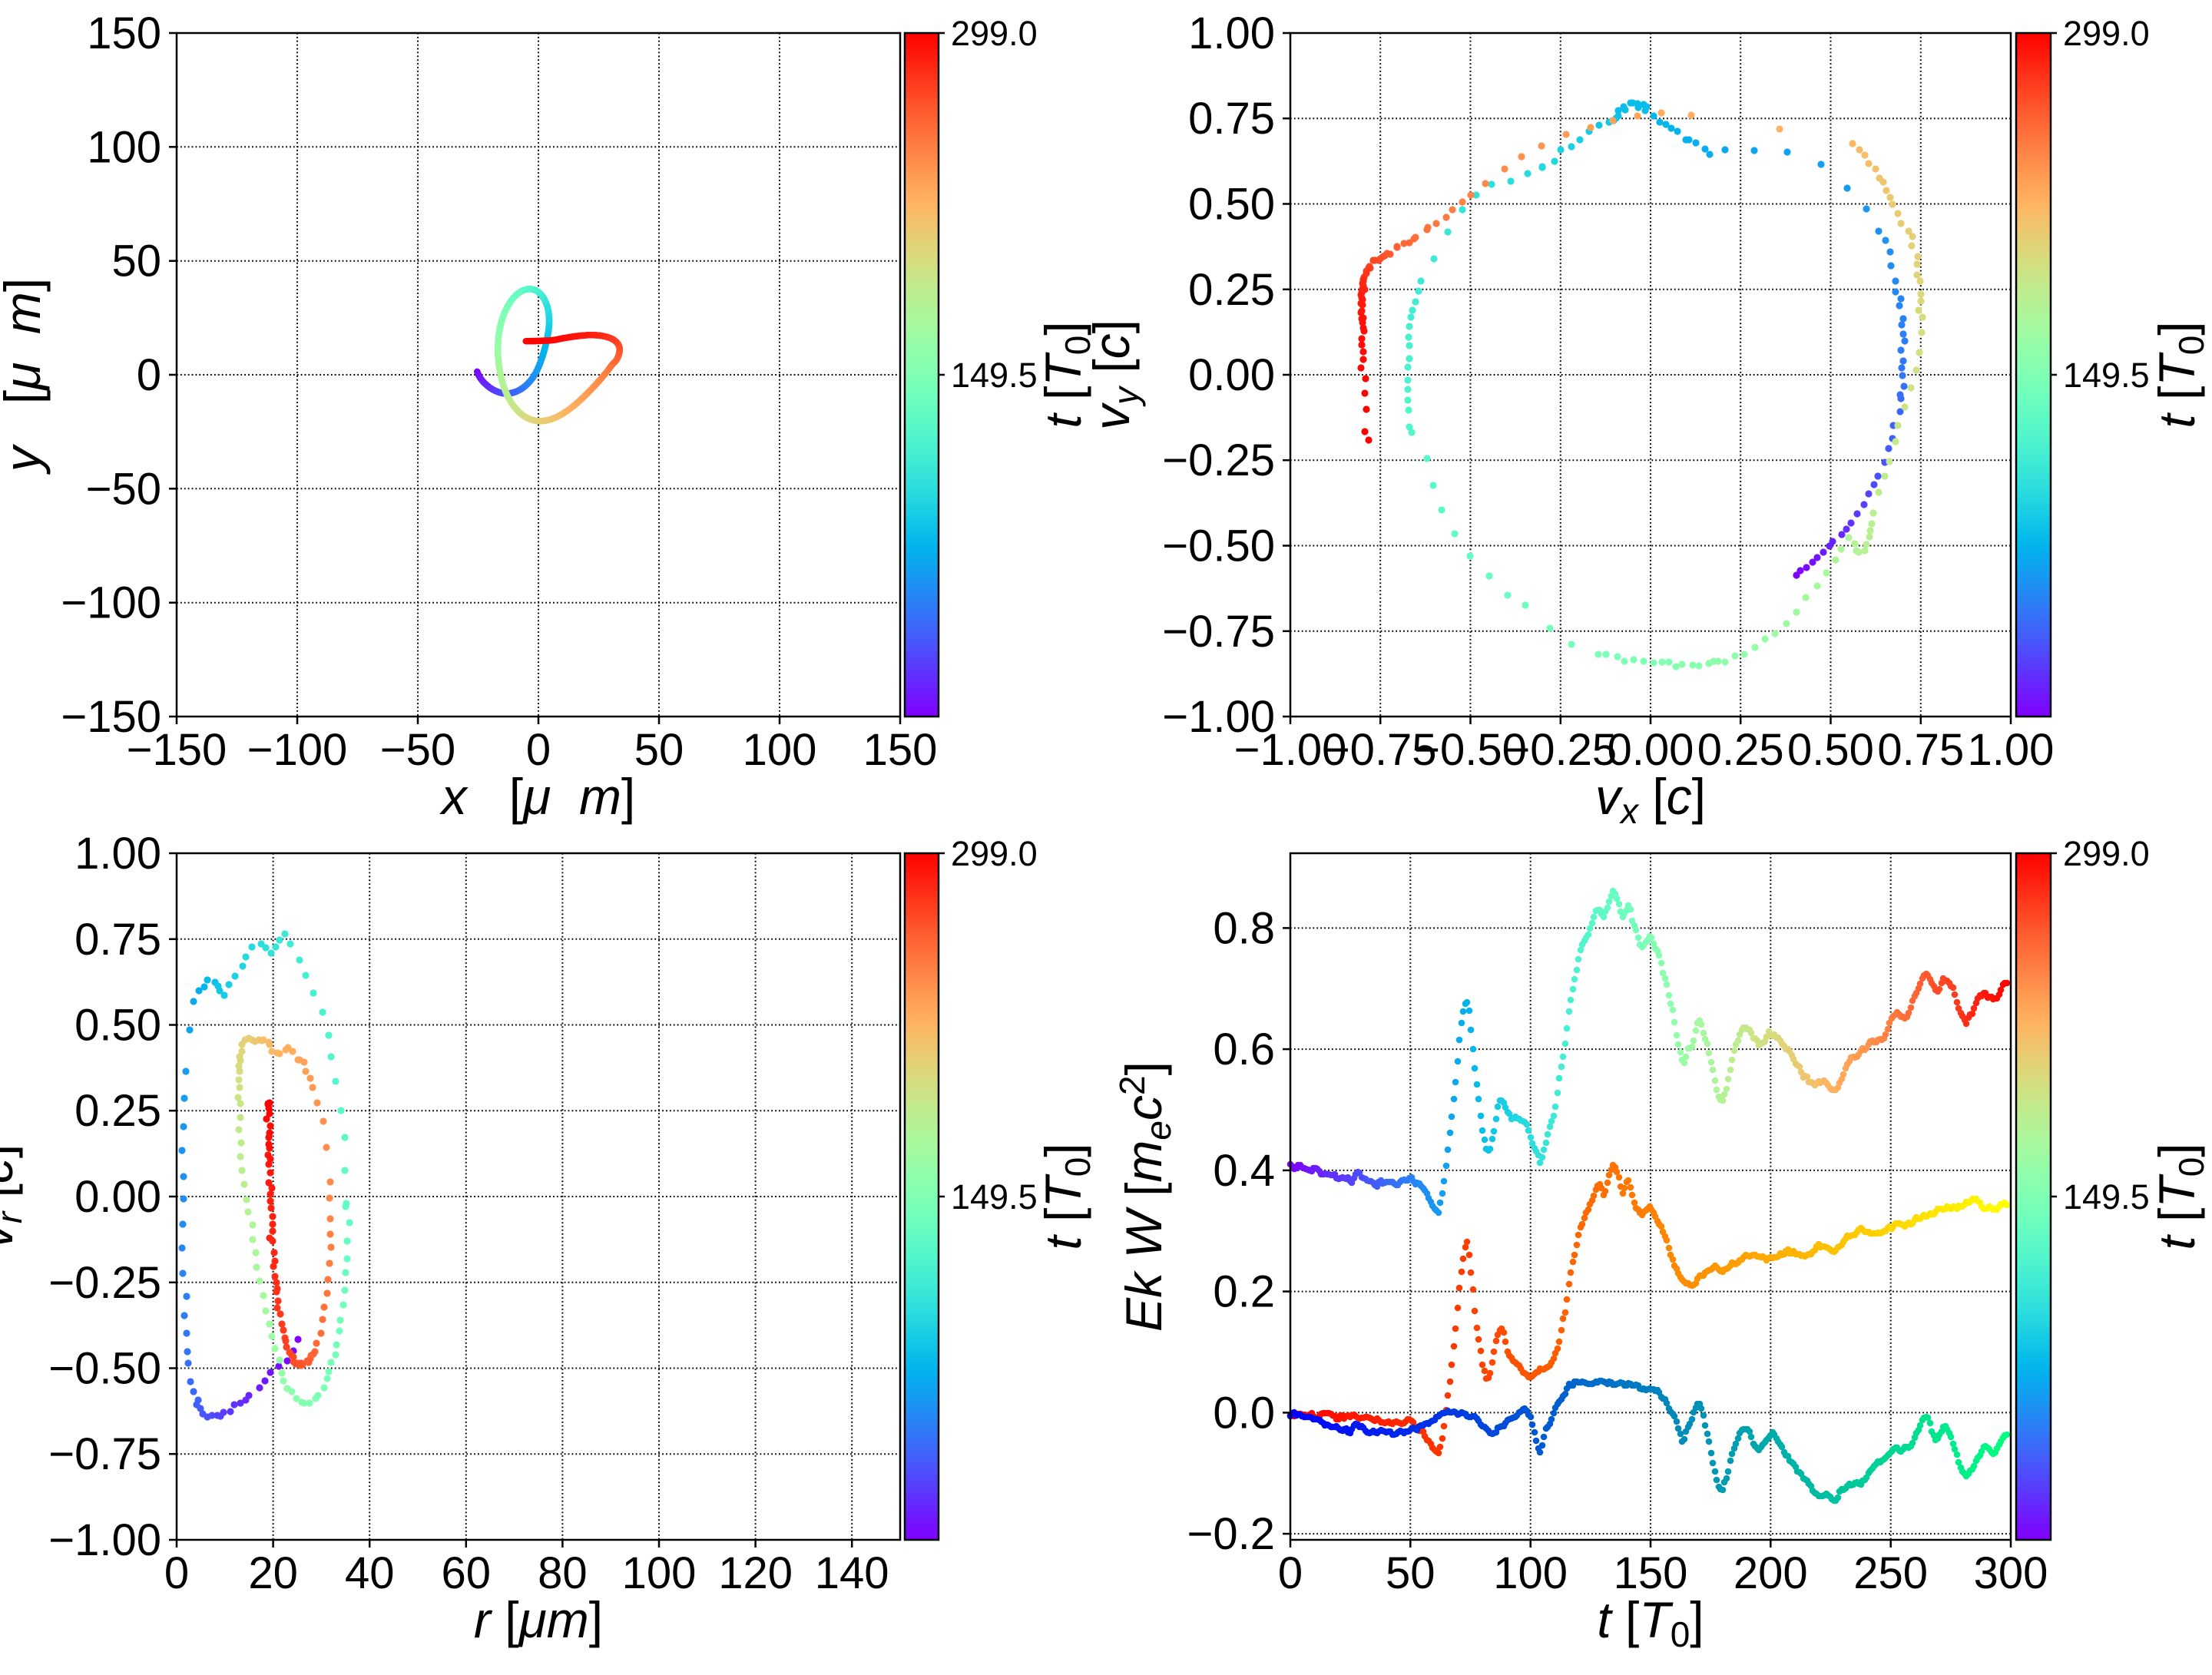 Image resolution: width=2212 pixels, height=1675 pixels. Describe the element at coordinates (538, 1619) in the screenshot. I see `svg-text: r [μm]` at that location.